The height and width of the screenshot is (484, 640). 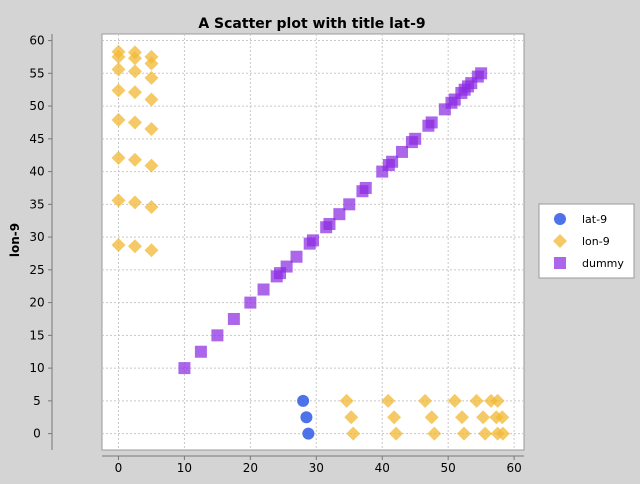 I want to click on x-tick-label: 0, so click(x=119, y=468).